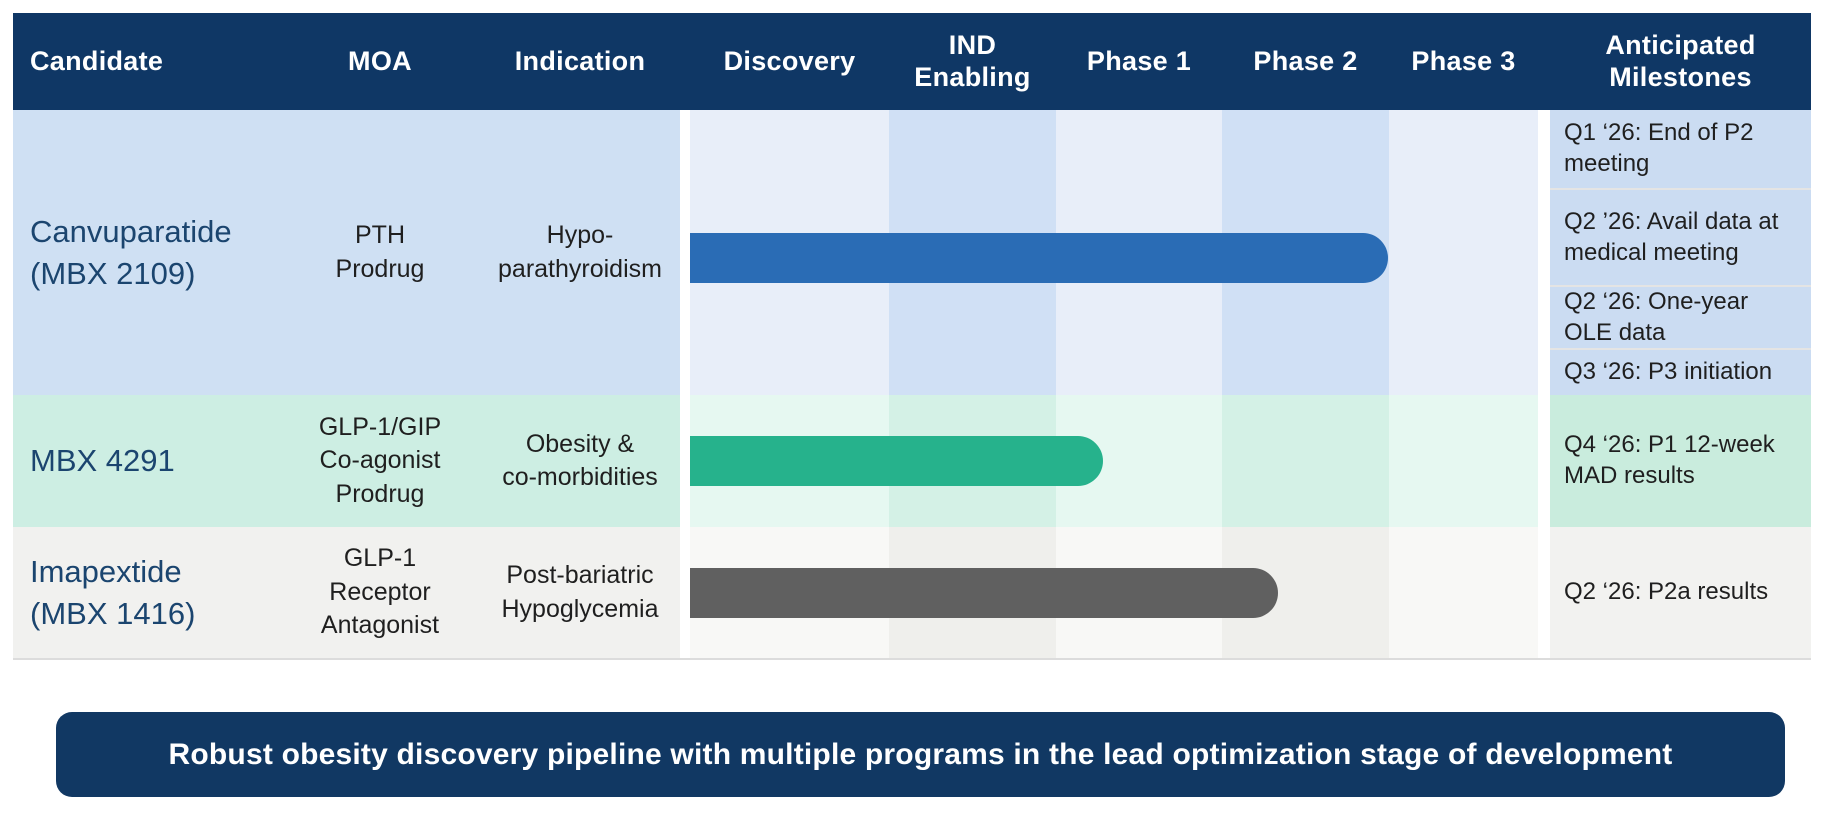 Image resolution: width=1824 pixels, height=817 pixels. I want to click on indication-cell: Obesity & co-morbidities, so click(580, 461).